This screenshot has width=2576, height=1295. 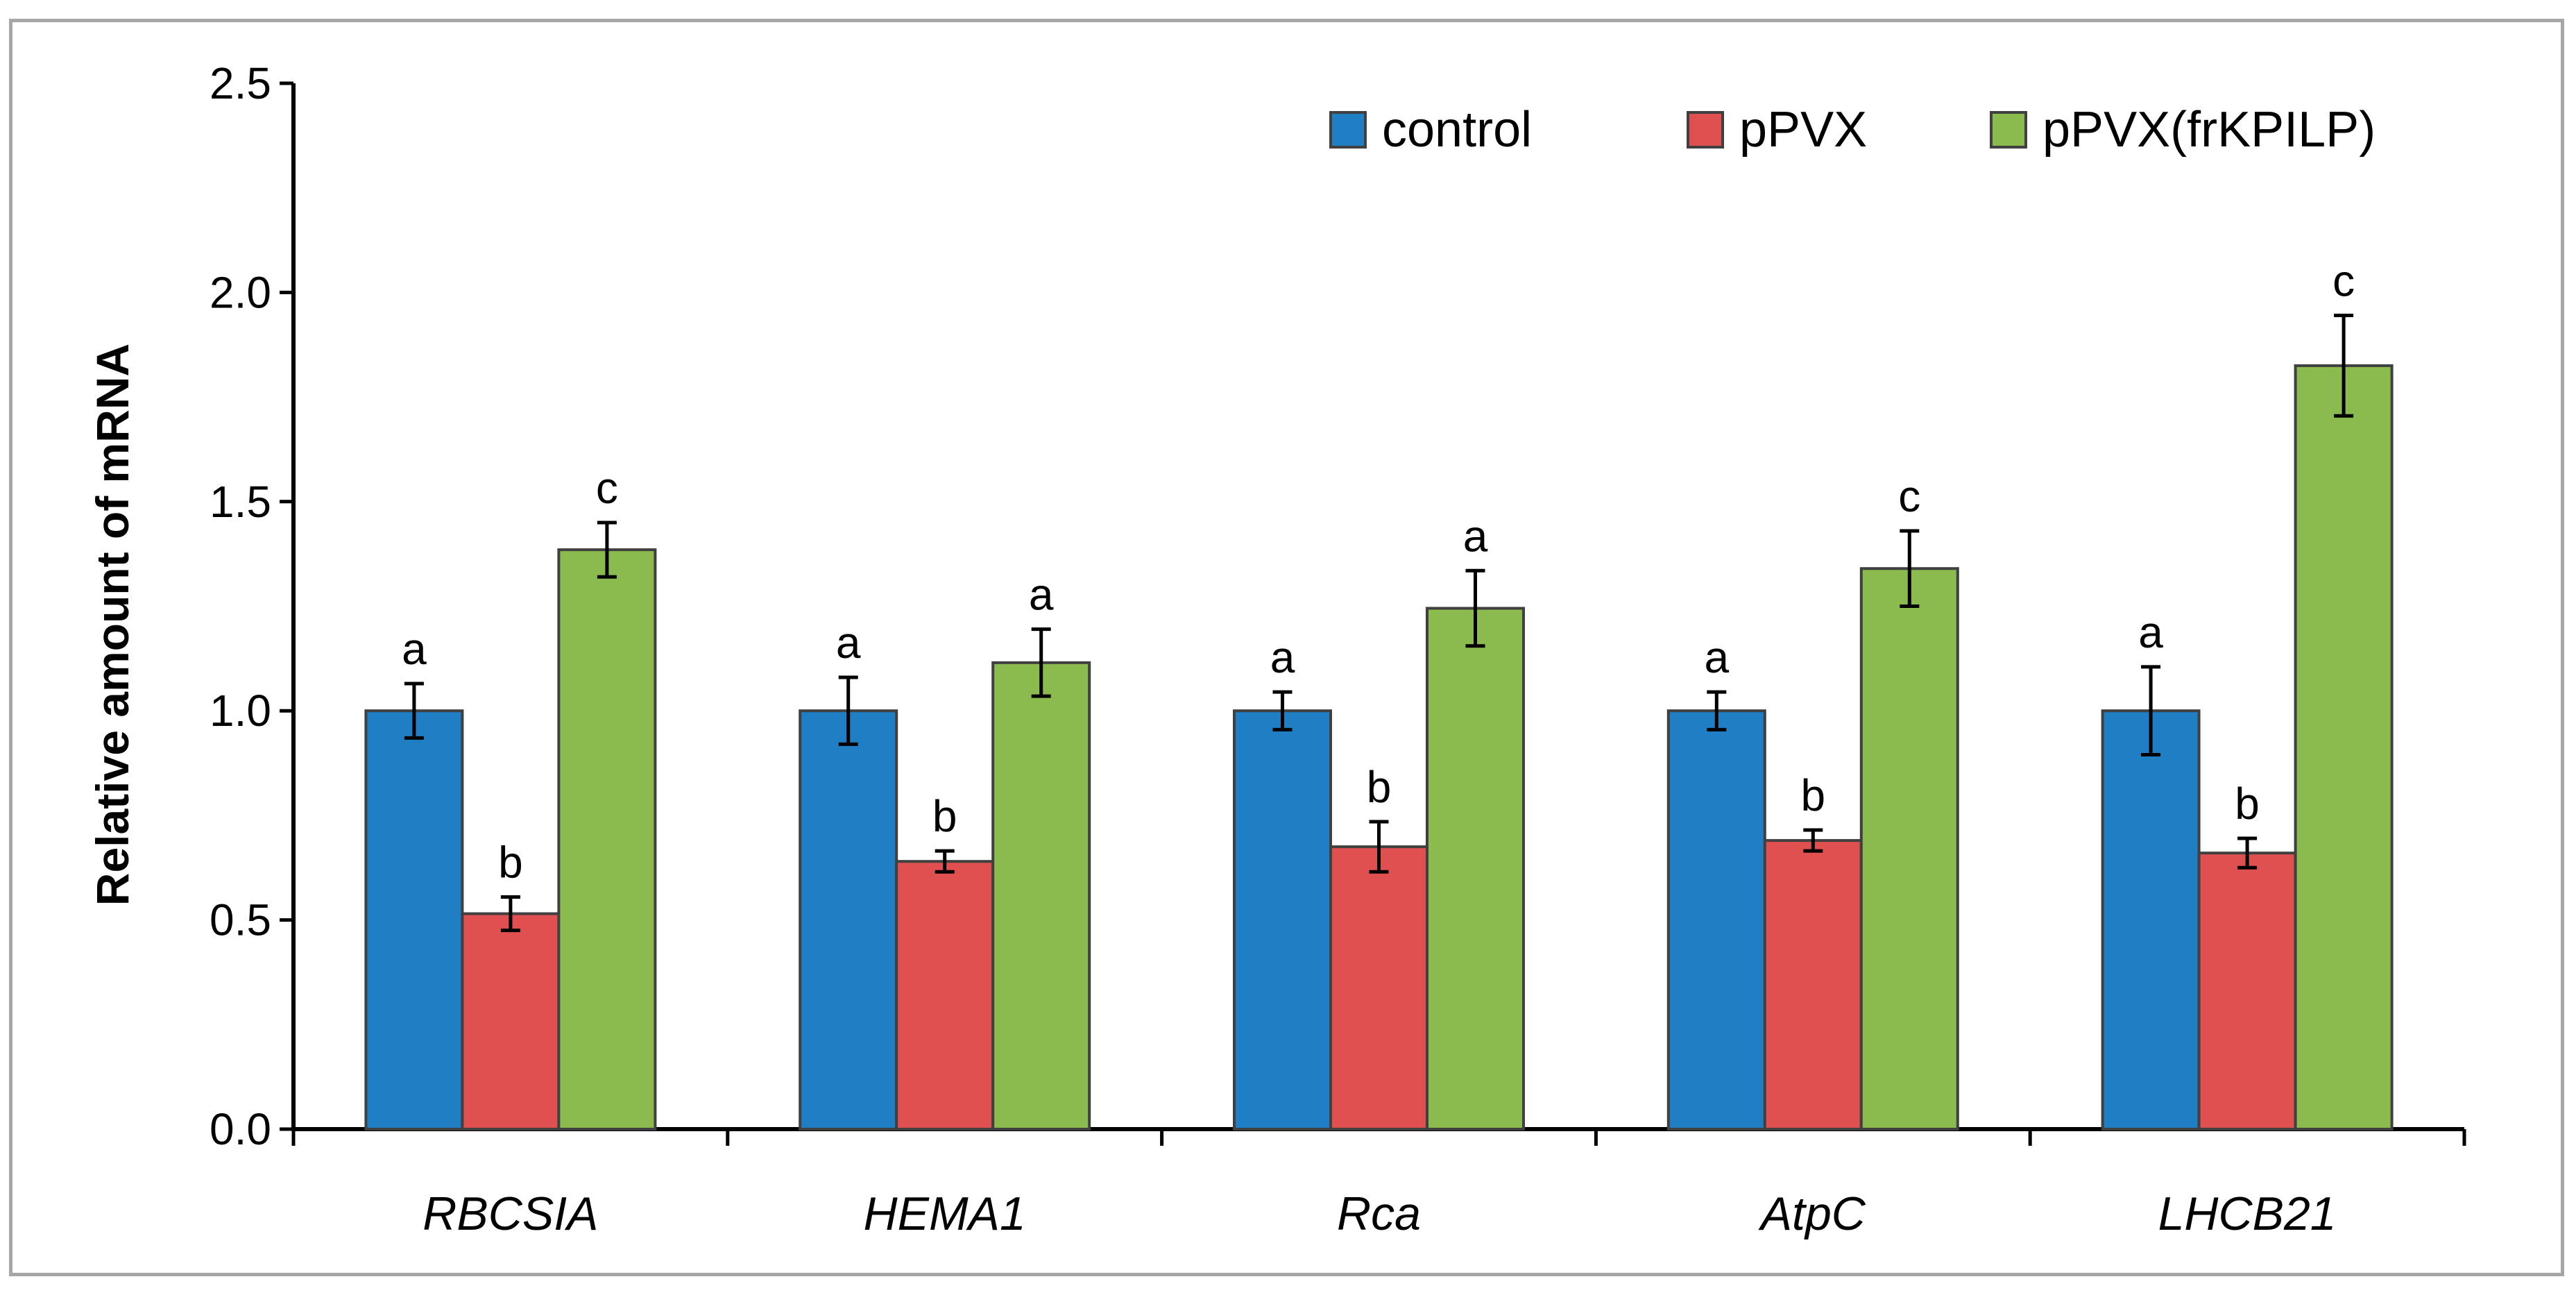 What do you see at coordinates (1803, 130) in the screenshot?
I see `legend-label-pPVX: pPVX` at bounding box center [1803, 130].